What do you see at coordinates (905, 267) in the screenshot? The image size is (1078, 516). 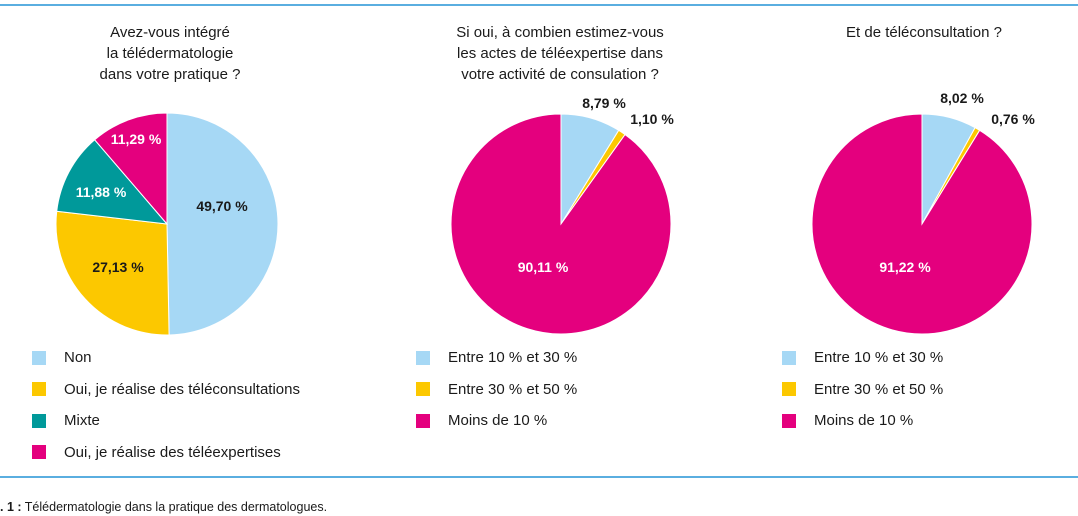 I see `slice-value-label: 91,22 %` at bounding box center [905, 267].